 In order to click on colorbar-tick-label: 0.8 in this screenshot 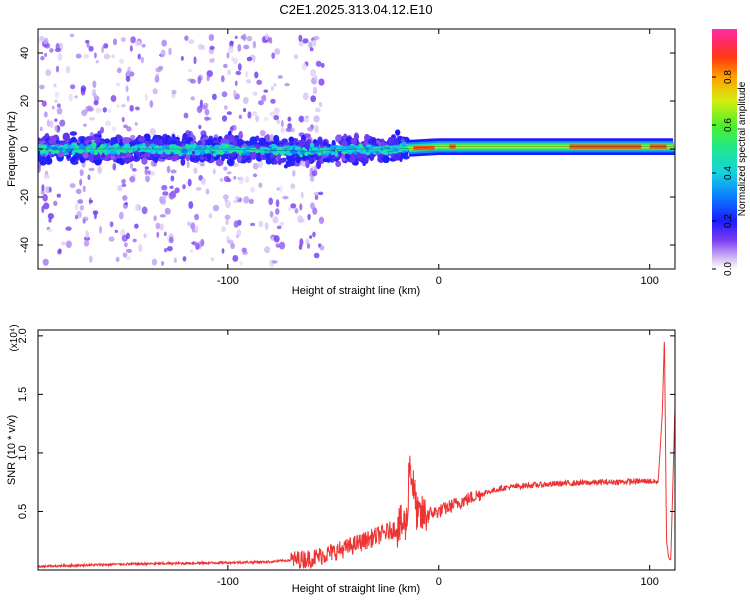, I will do `click(728, 77)`.